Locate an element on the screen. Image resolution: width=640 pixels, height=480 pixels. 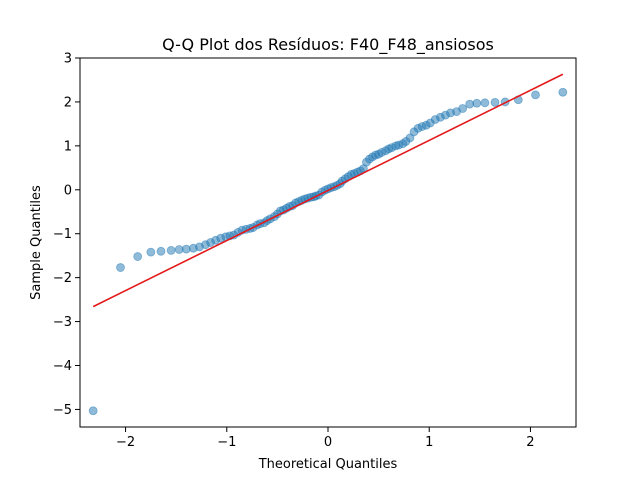
y-tick-label: 3 is located at coordinates (68, 59).